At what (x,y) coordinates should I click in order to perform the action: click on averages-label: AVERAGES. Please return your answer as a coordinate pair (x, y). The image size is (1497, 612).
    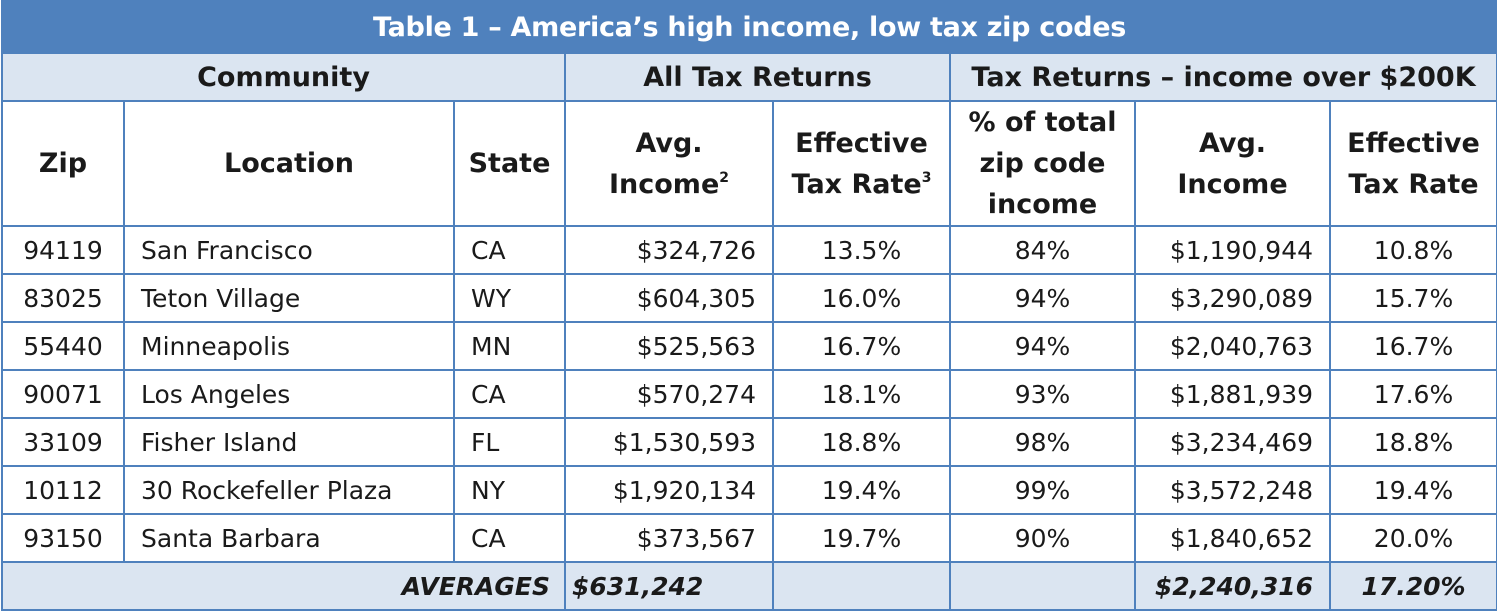
    Looking at the image, I should click on (283, 586).